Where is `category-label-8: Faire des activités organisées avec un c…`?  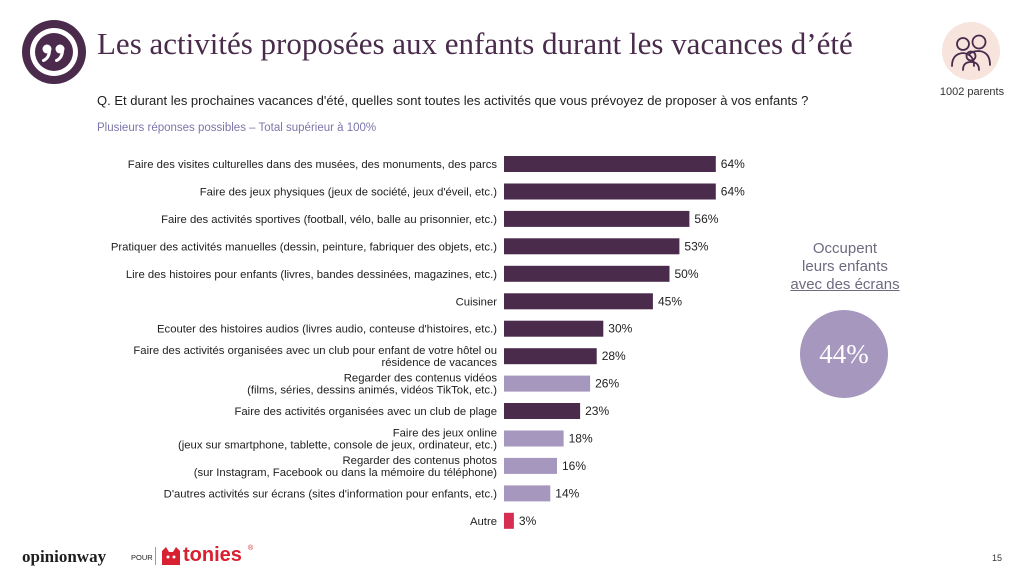 category-label-8: Faire des activités organisées avec un c… is located at coordinates (315, 357).